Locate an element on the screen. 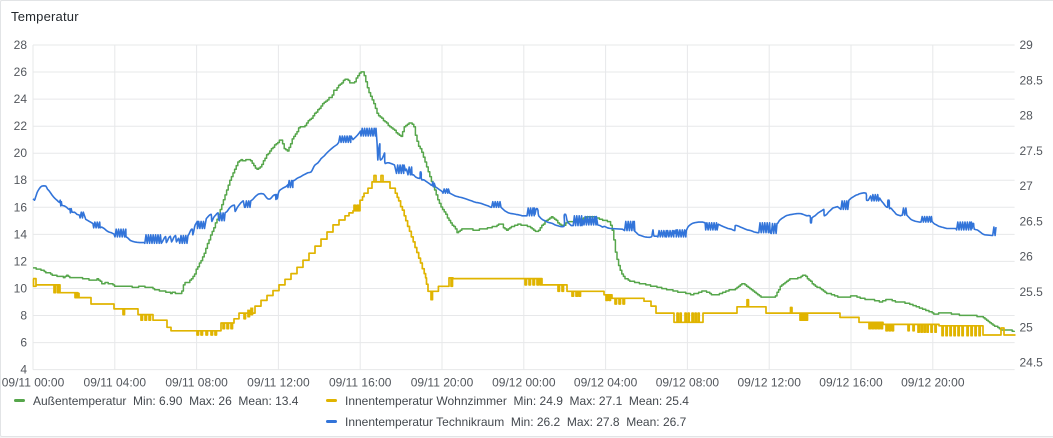 This screenshot has width=1053, height=438. svg-text: 12 is located at coordinates (21, 261).